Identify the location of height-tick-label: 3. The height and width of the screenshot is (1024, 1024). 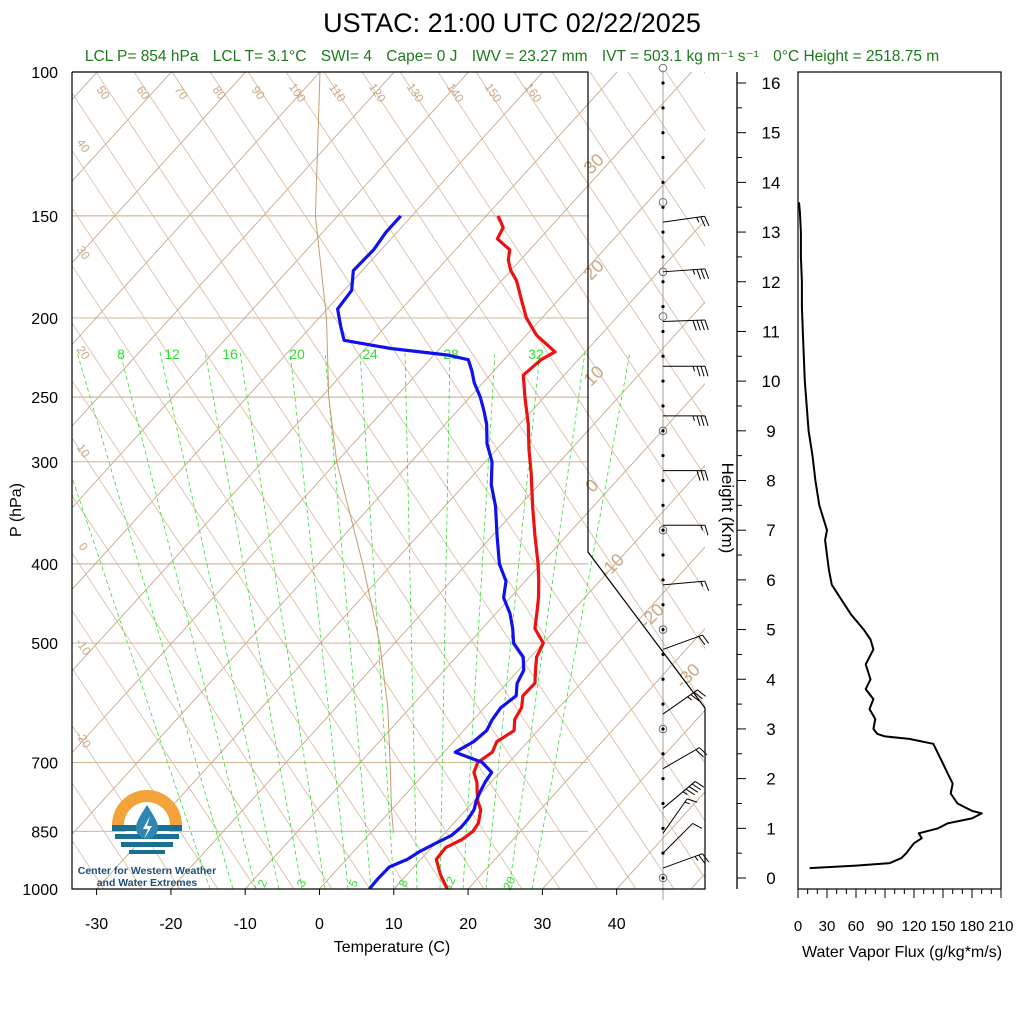
(770, 729).